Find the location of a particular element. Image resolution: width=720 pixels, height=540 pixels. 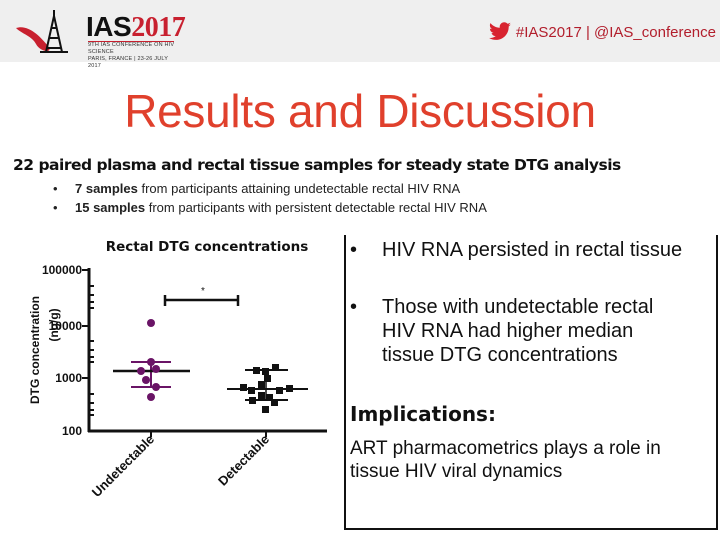

implications-heading: Implications: is located at coordinates (423, 414).